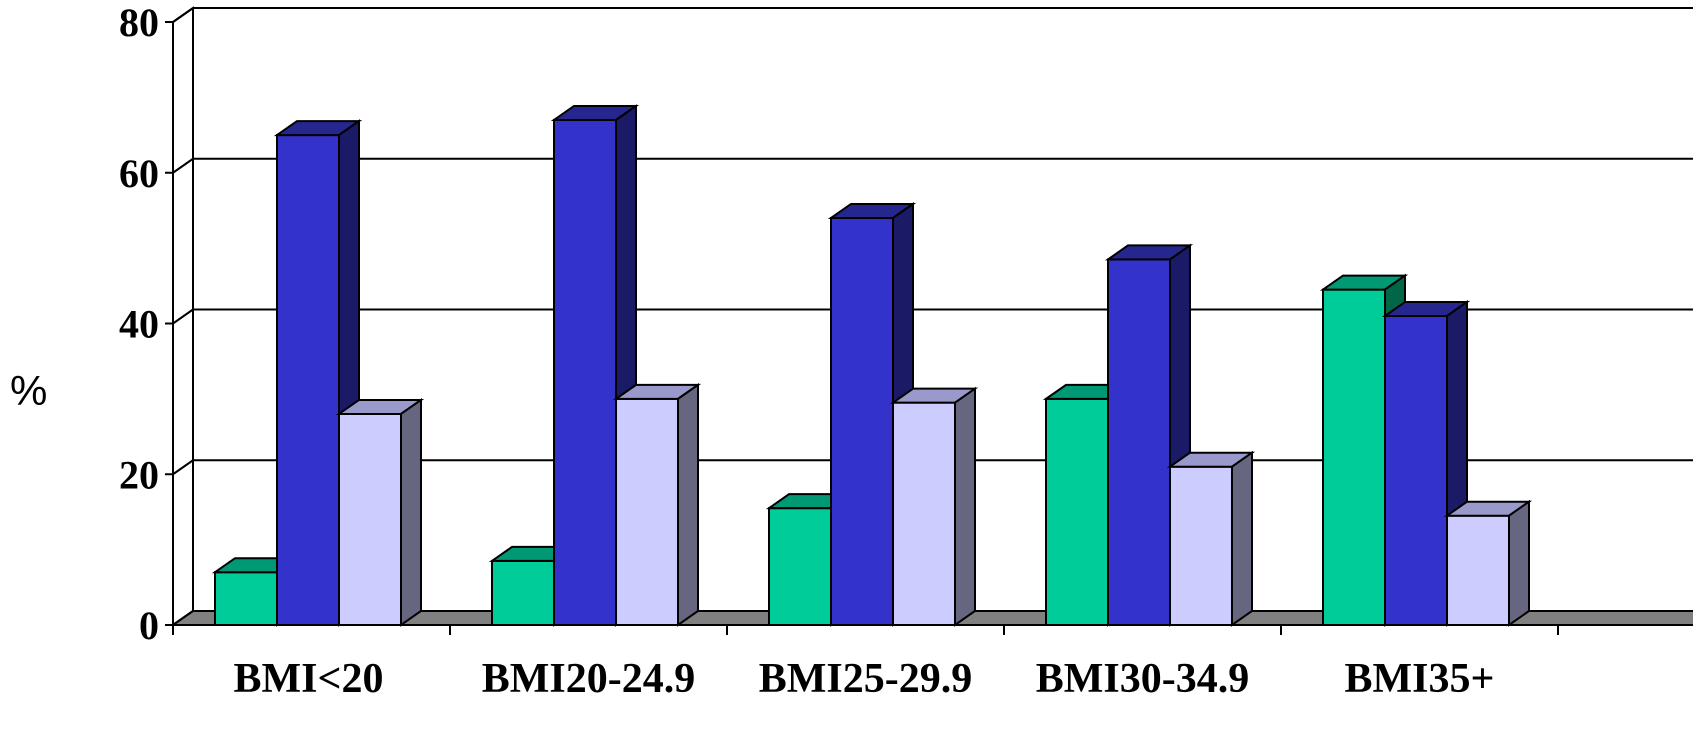  Describe the element at coordinates (1420, 679) in the screenshot. I see `x-tick-label-4: BMI35+` at that location.